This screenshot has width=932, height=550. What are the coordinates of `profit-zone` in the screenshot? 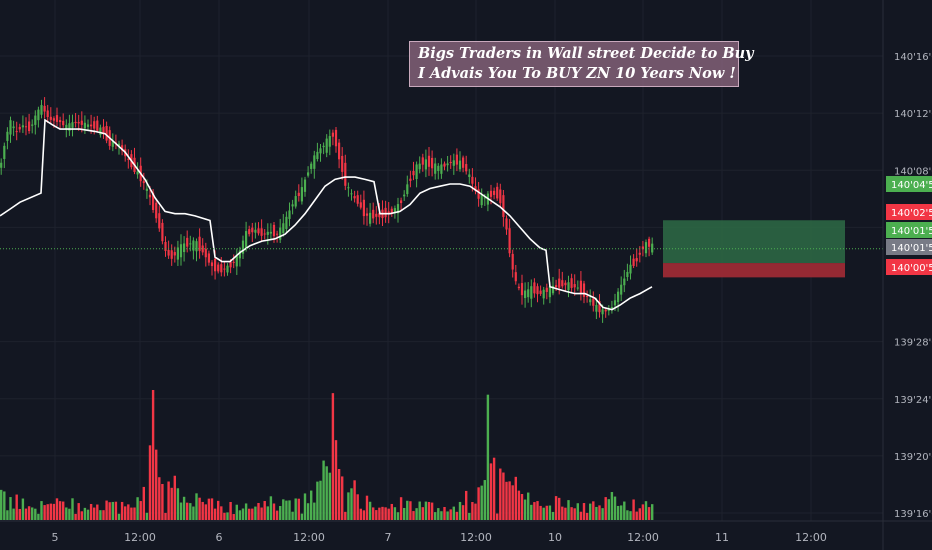 It's located at (754, 242).